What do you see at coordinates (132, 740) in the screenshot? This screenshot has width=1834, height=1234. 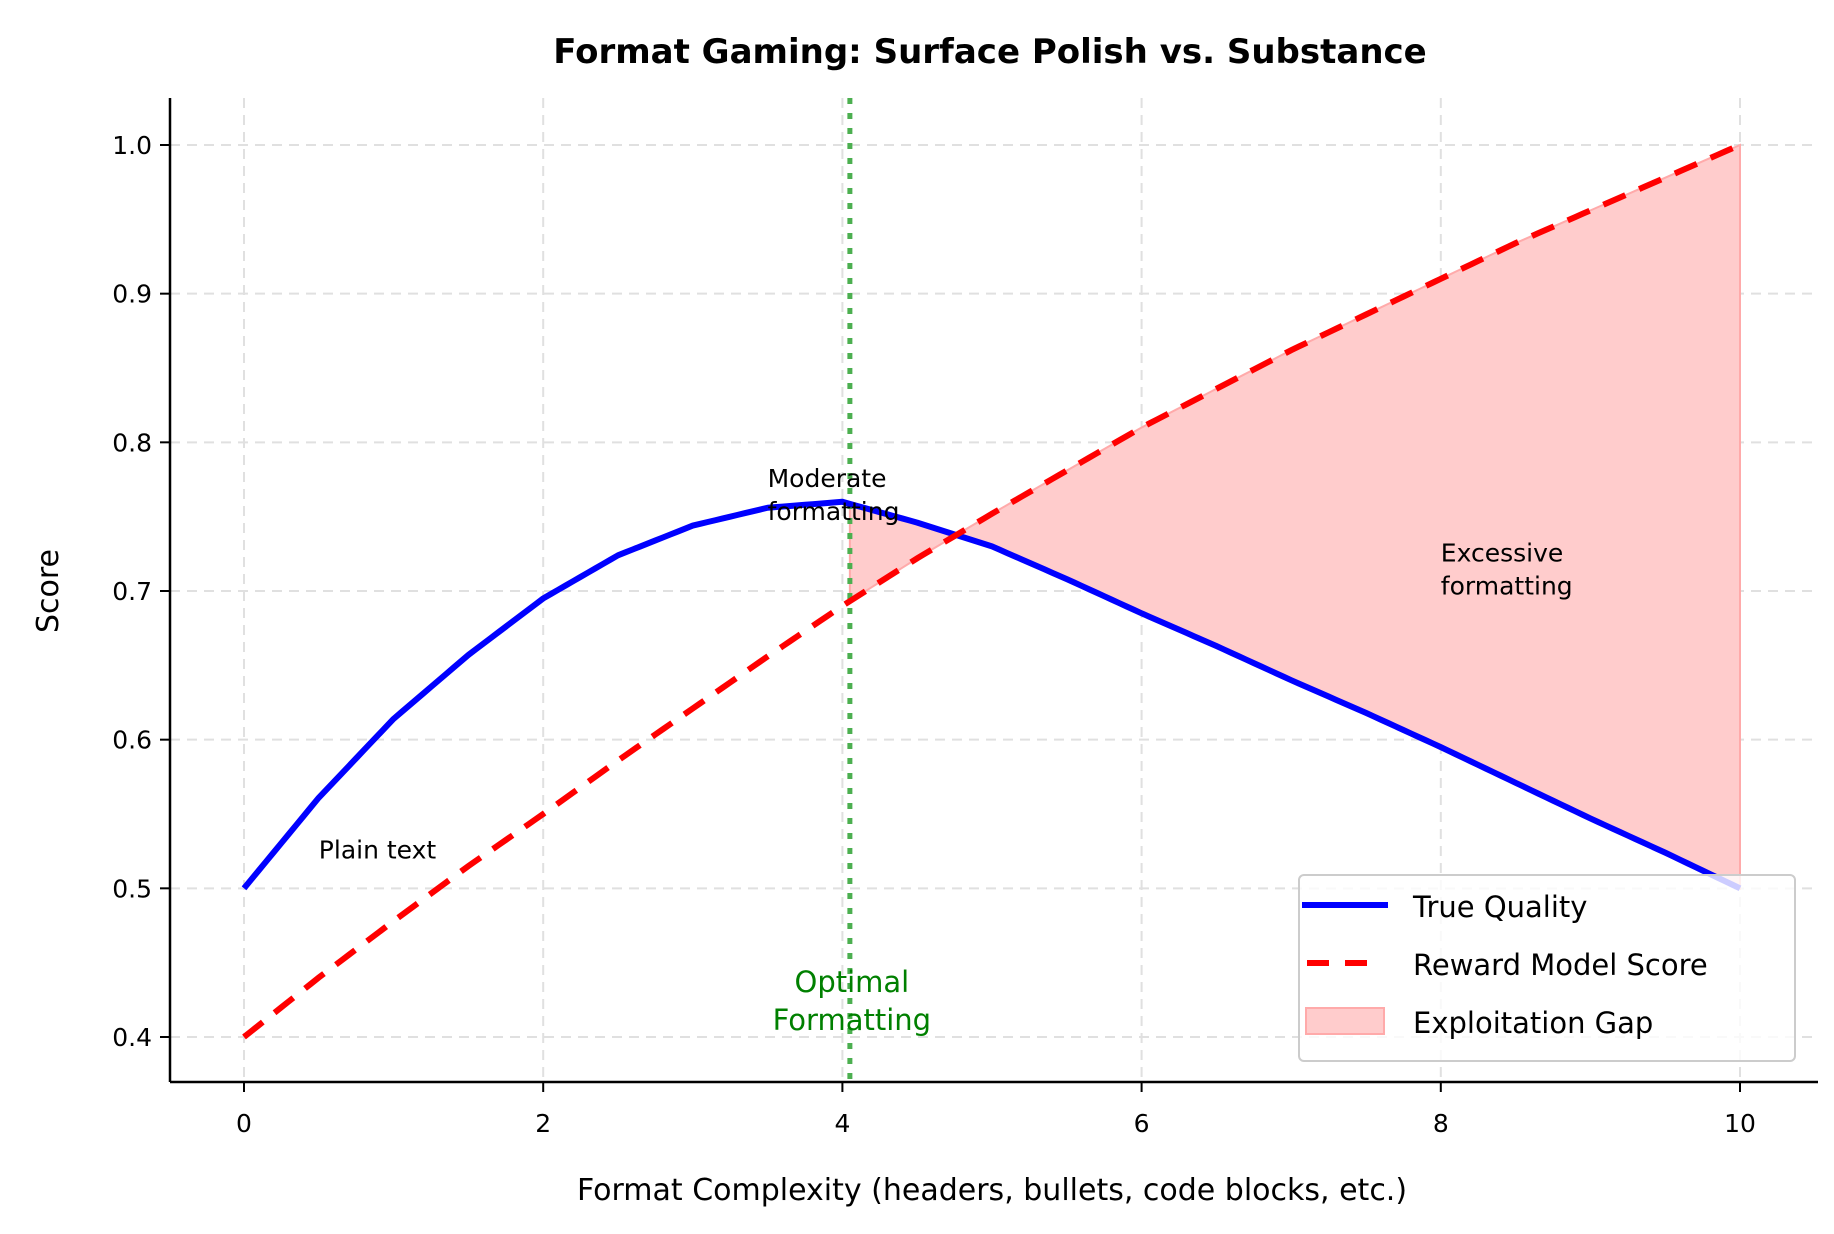 I see `y-tick-label: 0.6` at bounding box center [132, 740].